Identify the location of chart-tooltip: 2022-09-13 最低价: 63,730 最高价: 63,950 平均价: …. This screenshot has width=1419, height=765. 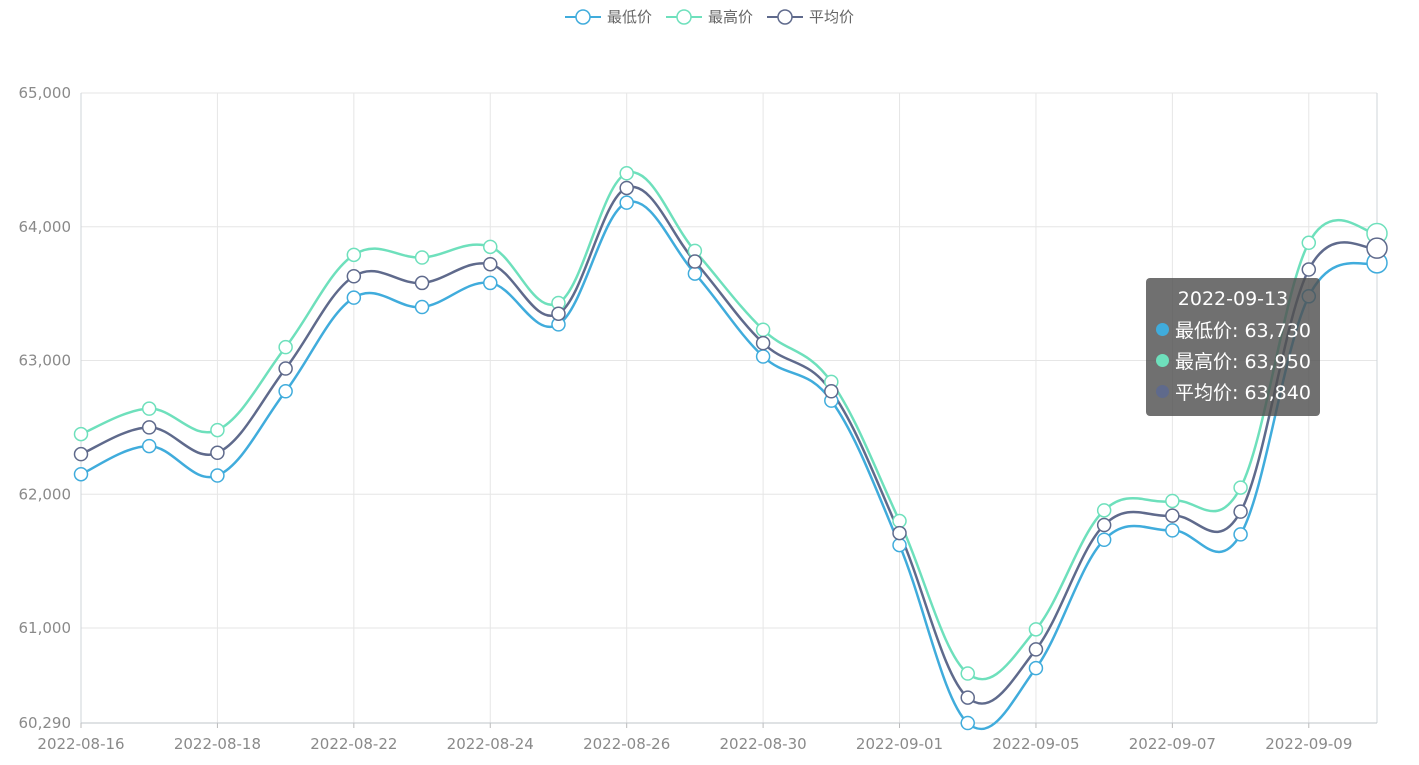
(1233, 347).